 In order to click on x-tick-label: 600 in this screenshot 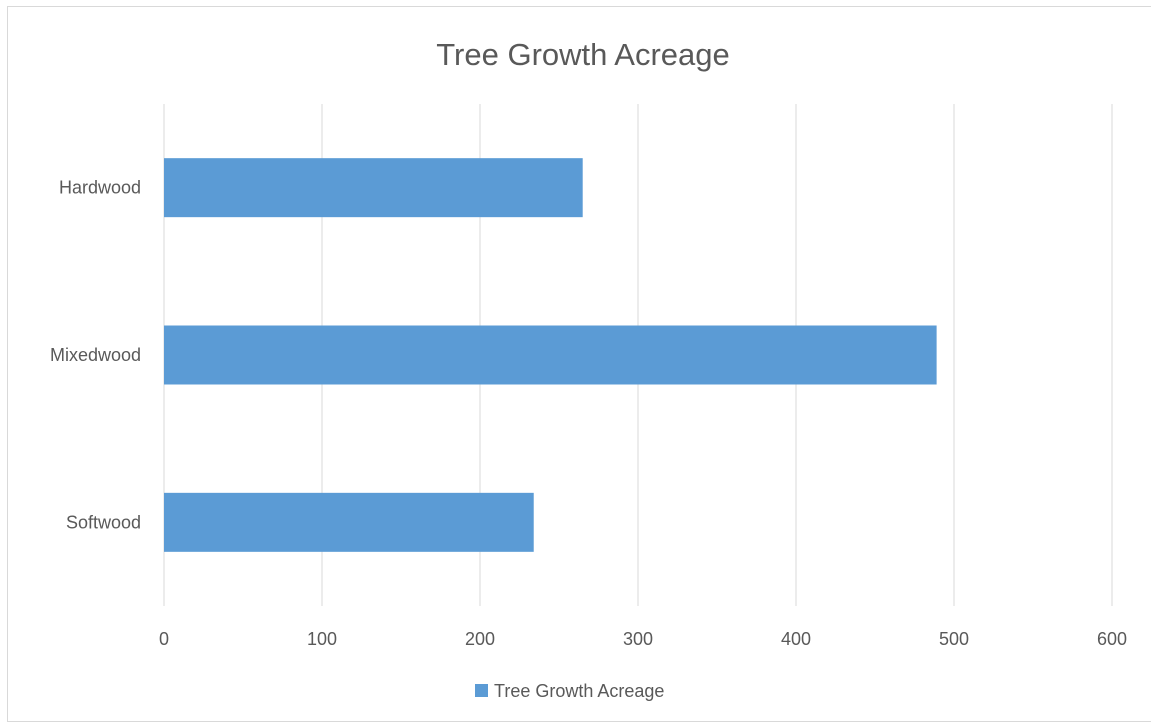, I will do `click(1112, 639)`.